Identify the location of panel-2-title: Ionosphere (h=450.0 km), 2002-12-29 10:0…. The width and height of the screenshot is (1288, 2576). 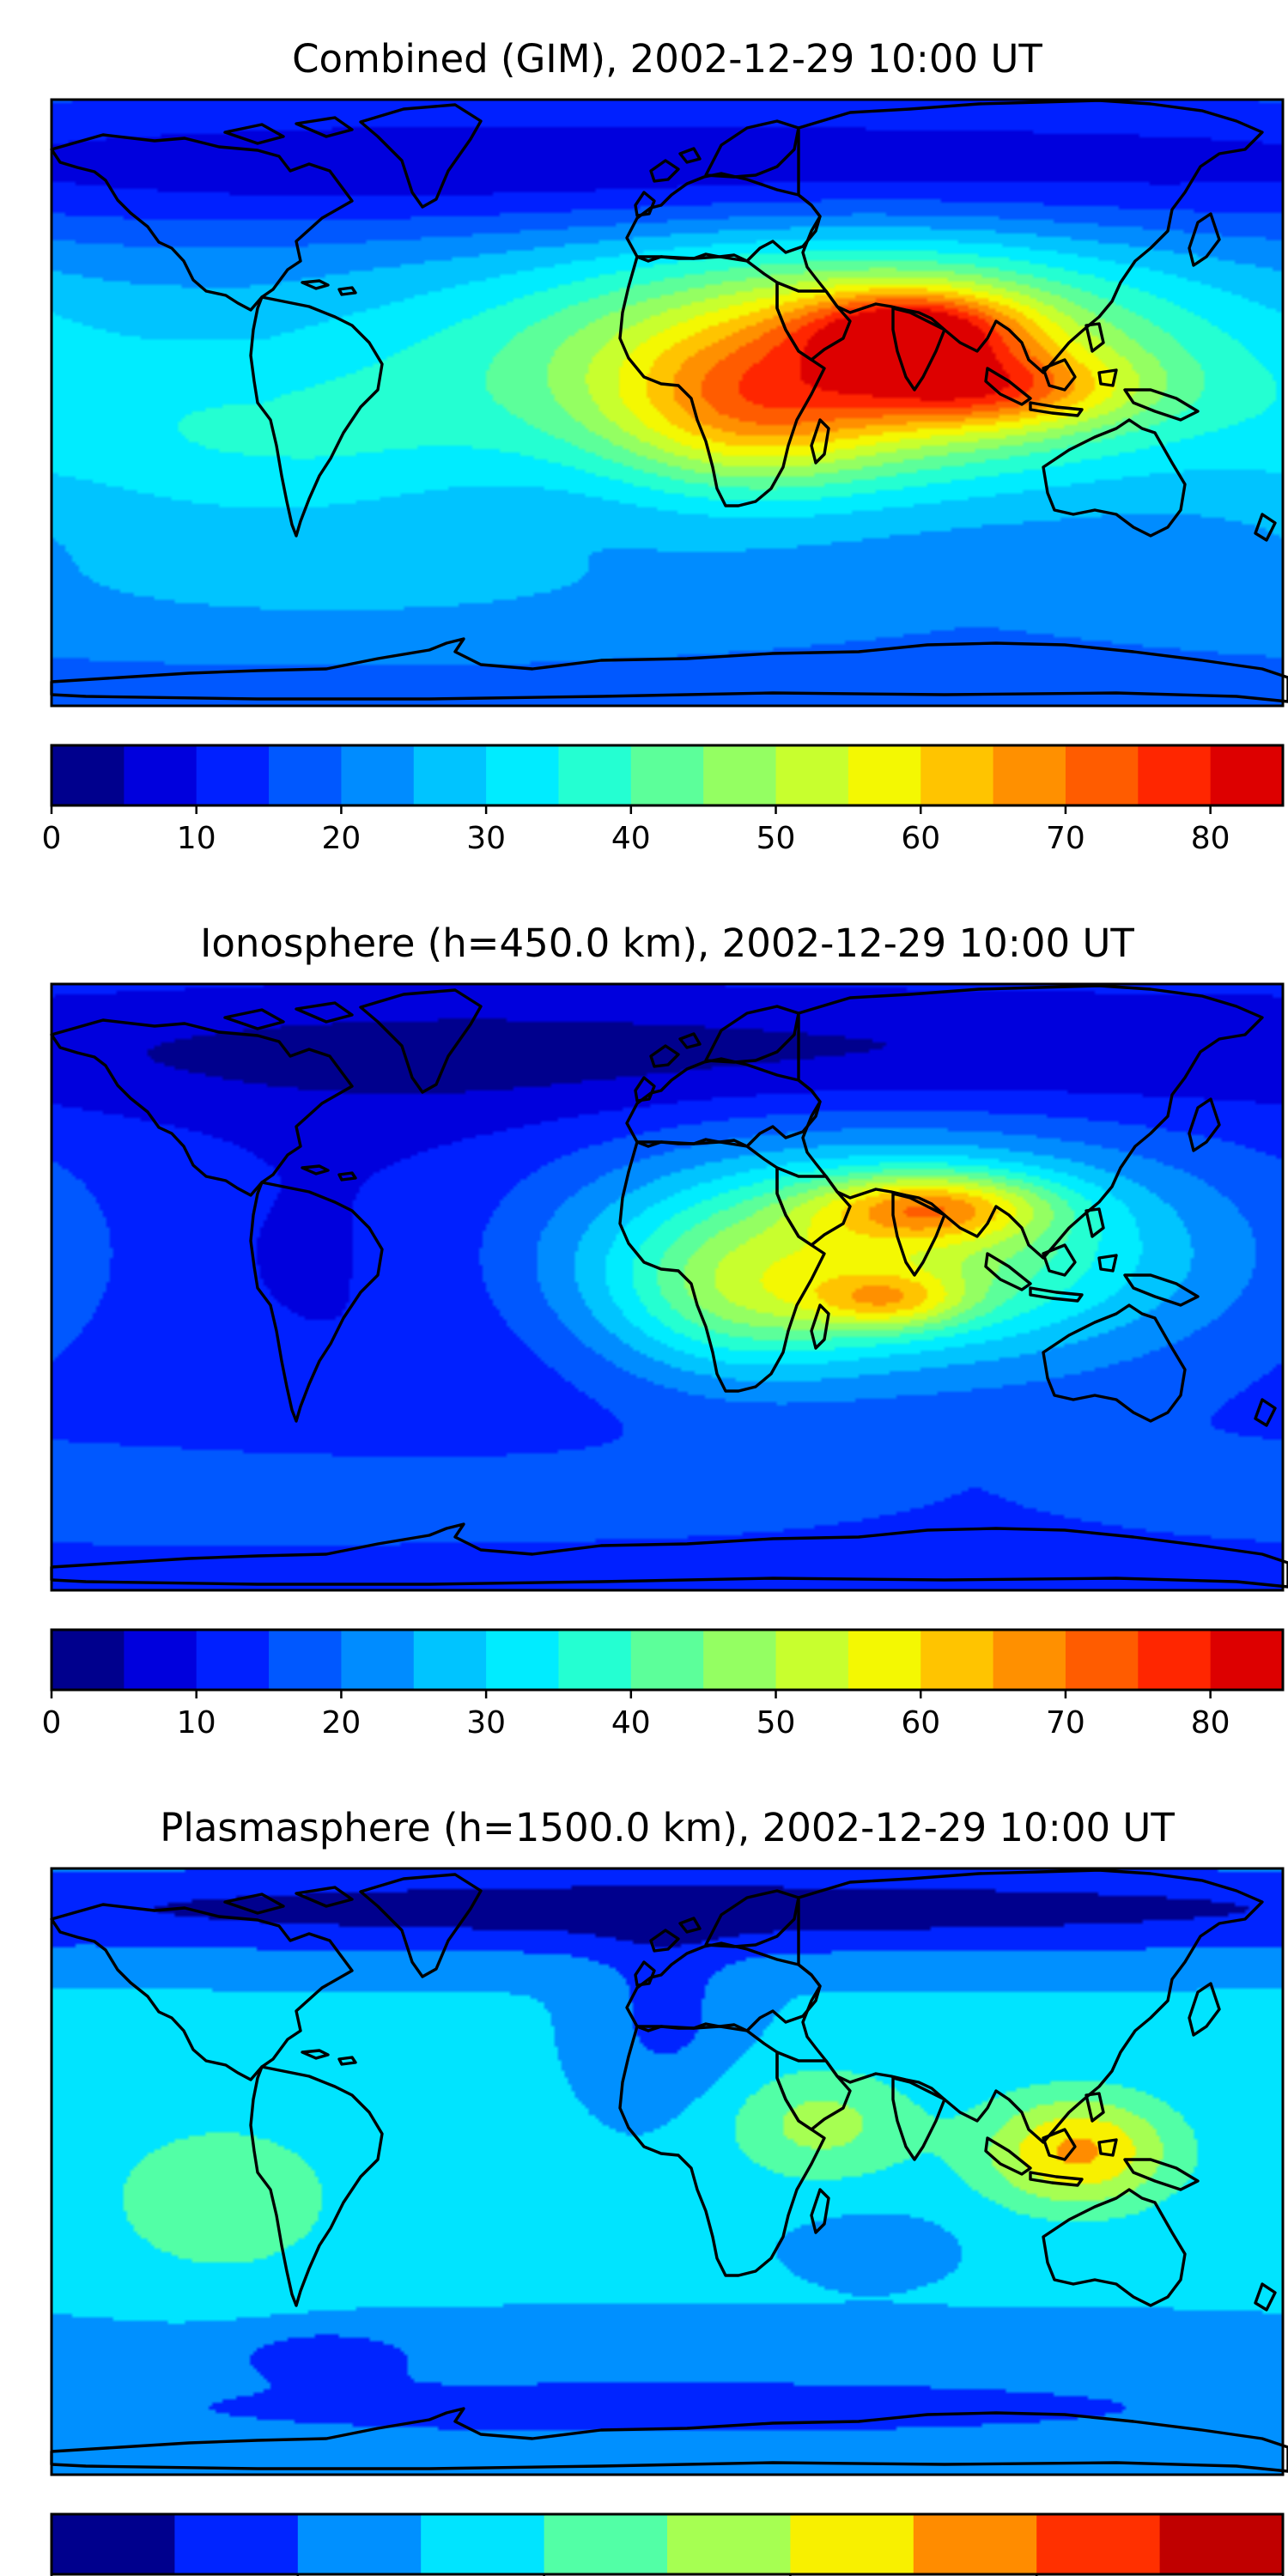
(667, 943).